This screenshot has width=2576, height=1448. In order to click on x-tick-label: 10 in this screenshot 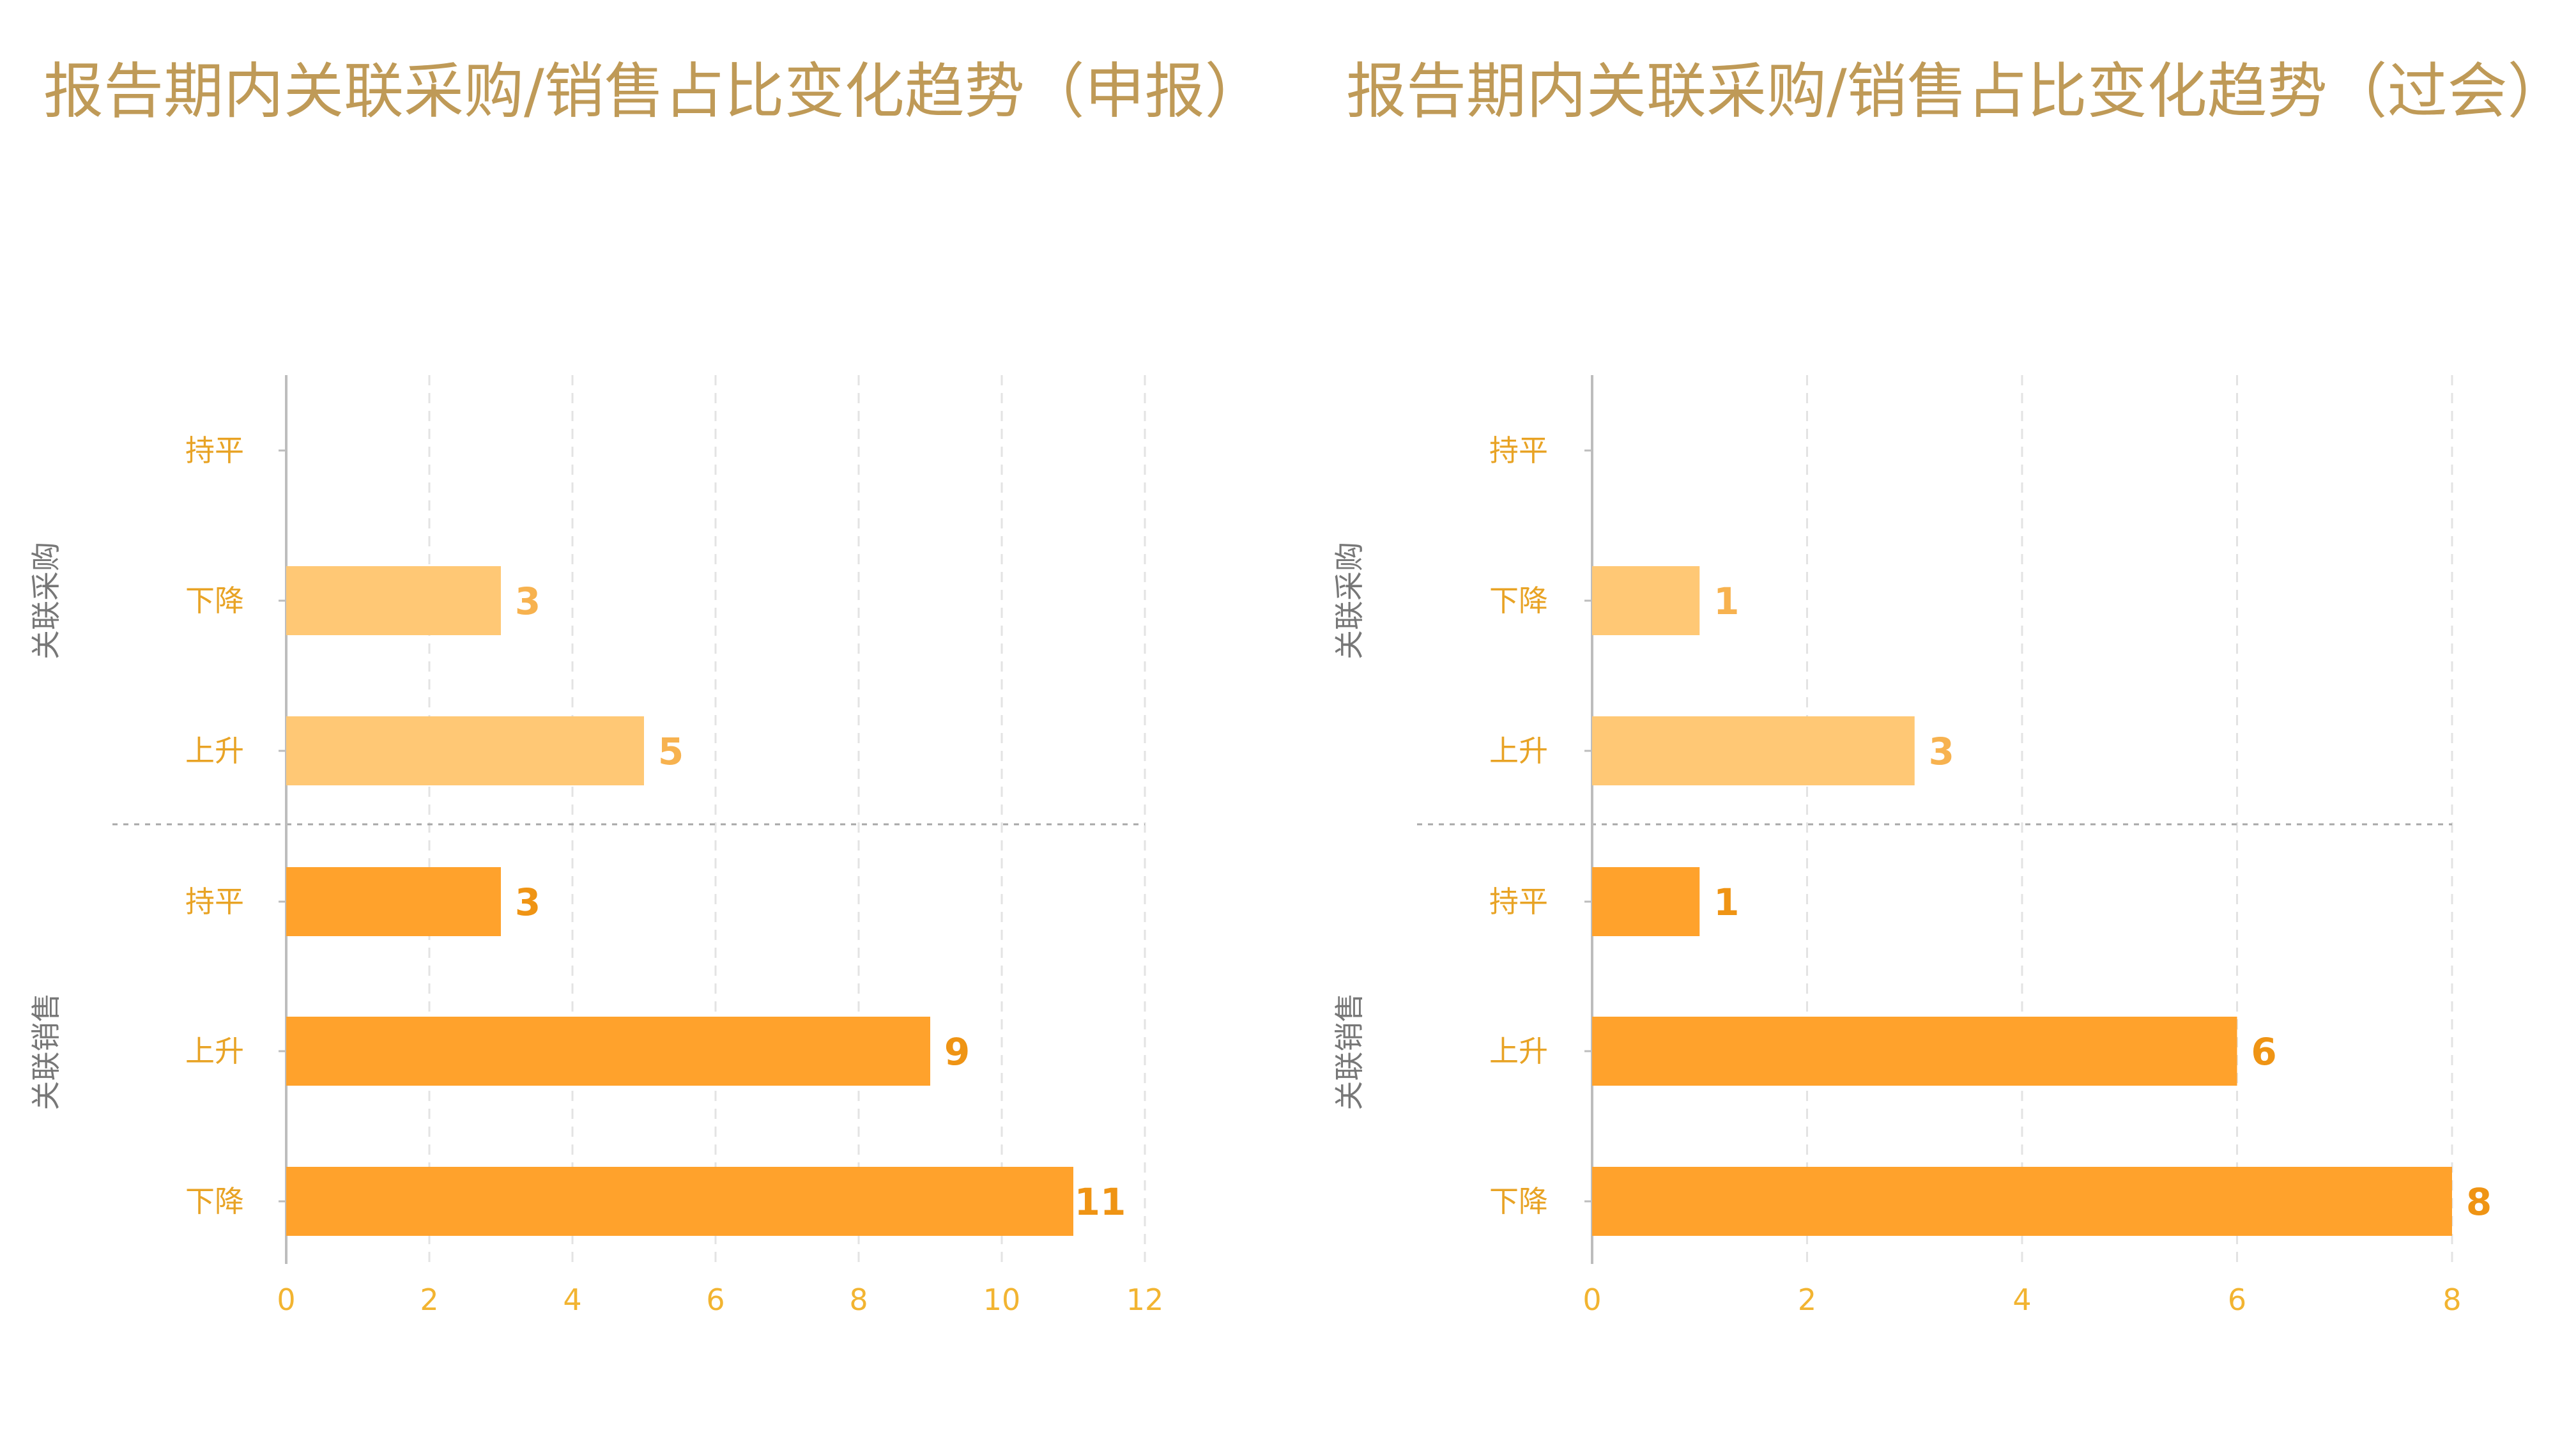, I will do `click(1002, 1299)`.